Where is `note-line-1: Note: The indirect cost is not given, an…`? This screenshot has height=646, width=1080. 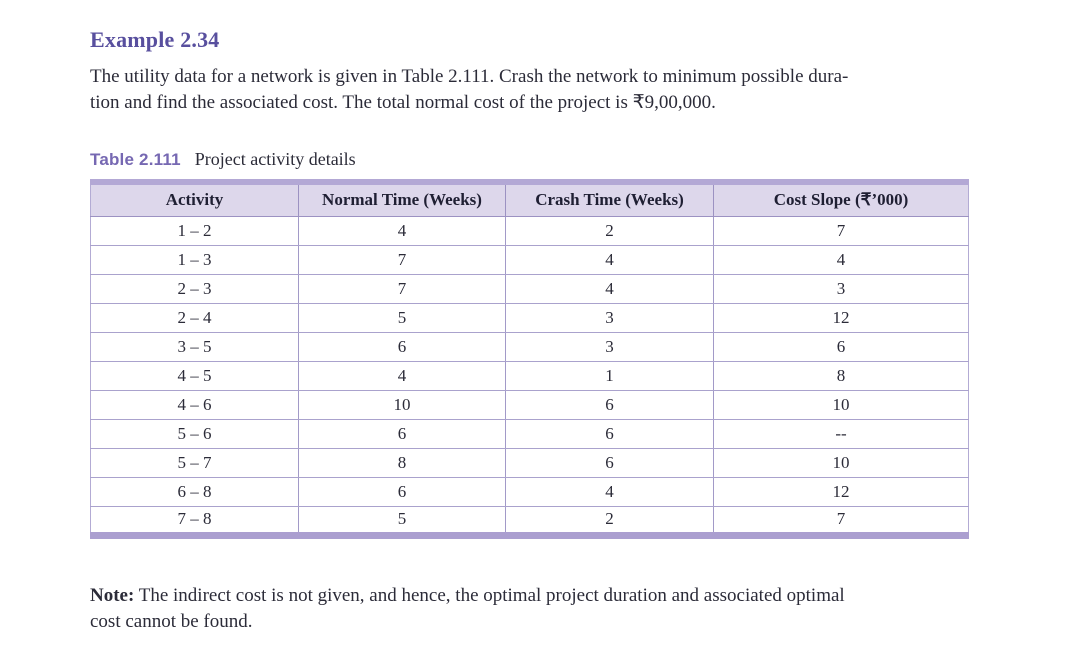 note-line-1: Note: The indirect cost is not given, an… is located at coordinates (547, 596).